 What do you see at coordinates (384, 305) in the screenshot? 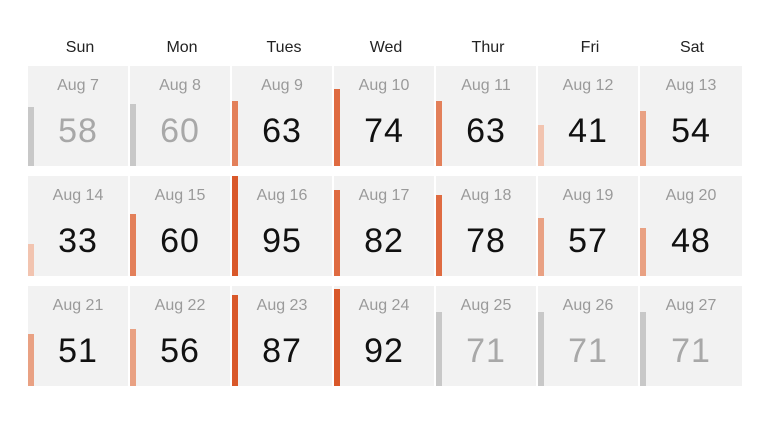
I see `day-date: Aug 24` at bounding box center [384, 305].